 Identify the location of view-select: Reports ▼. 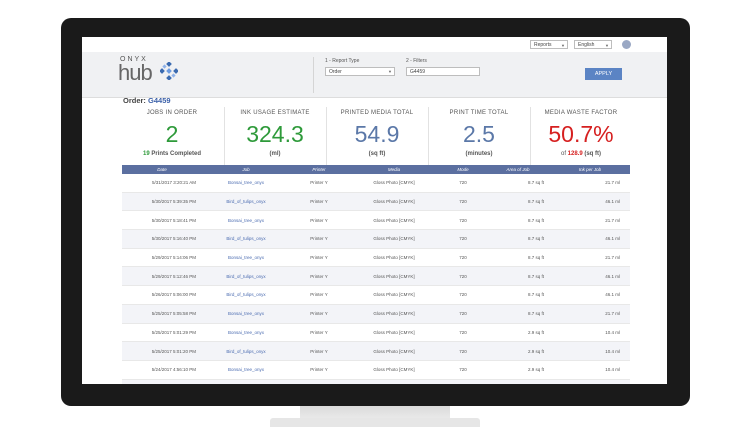
(549, 44).